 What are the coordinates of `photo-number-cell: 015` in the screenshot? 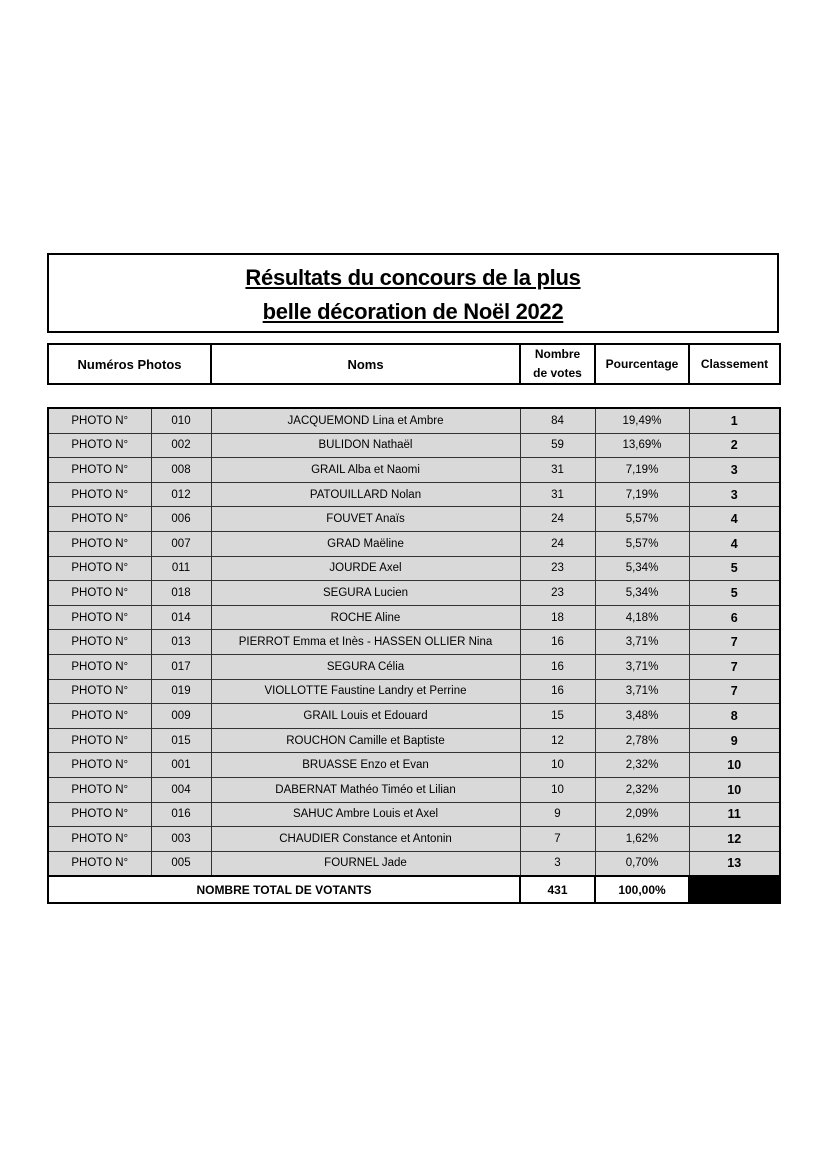 It's located at (181, 740).